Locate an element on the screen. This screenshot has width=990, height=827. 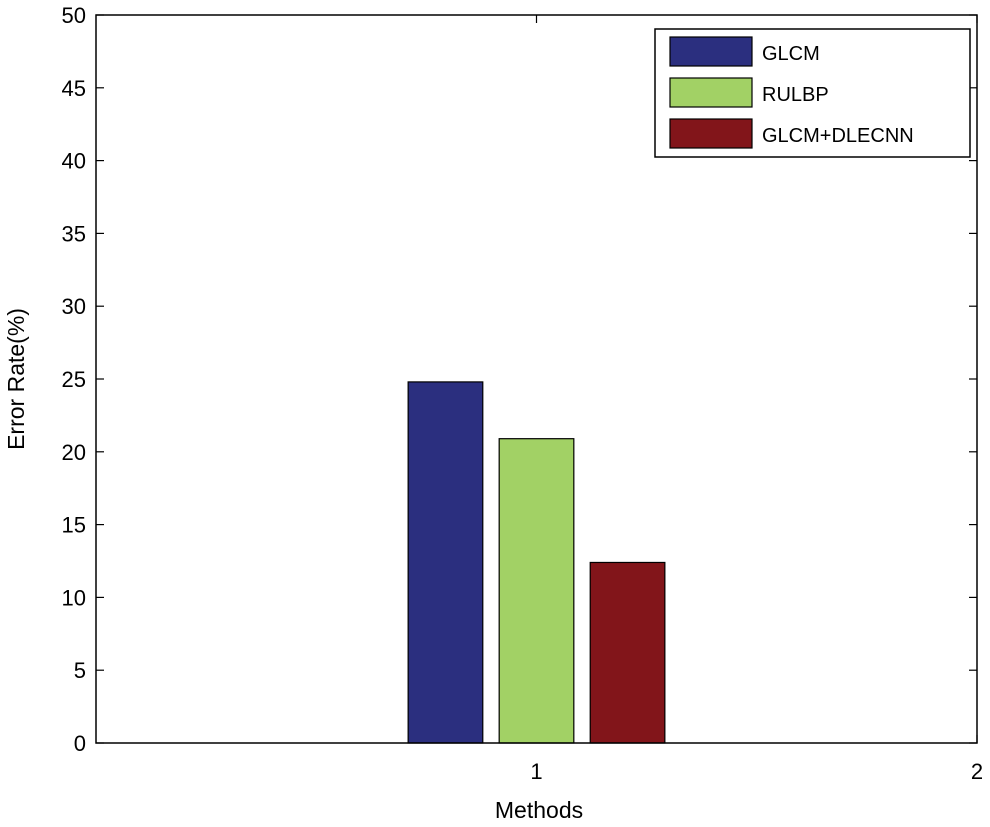
y-tick-label: 40 is located at coordinates (74, 161).